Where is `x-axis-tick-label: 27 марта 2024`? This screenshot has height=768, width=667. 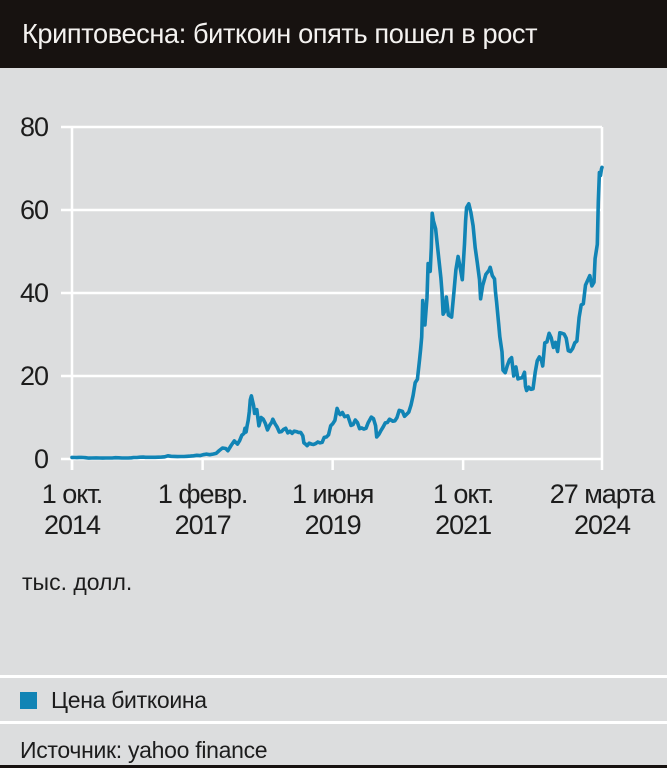
x-axis-tick-label: 27 марта 2024 is located at coordinates (599, 510).